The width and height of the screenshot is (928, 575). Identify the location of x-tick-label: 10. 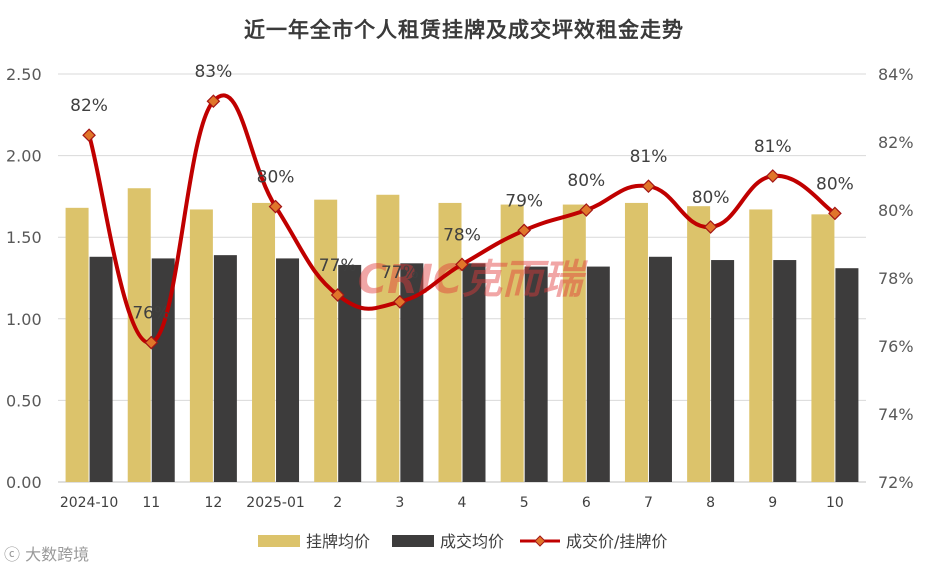
(835, 503).